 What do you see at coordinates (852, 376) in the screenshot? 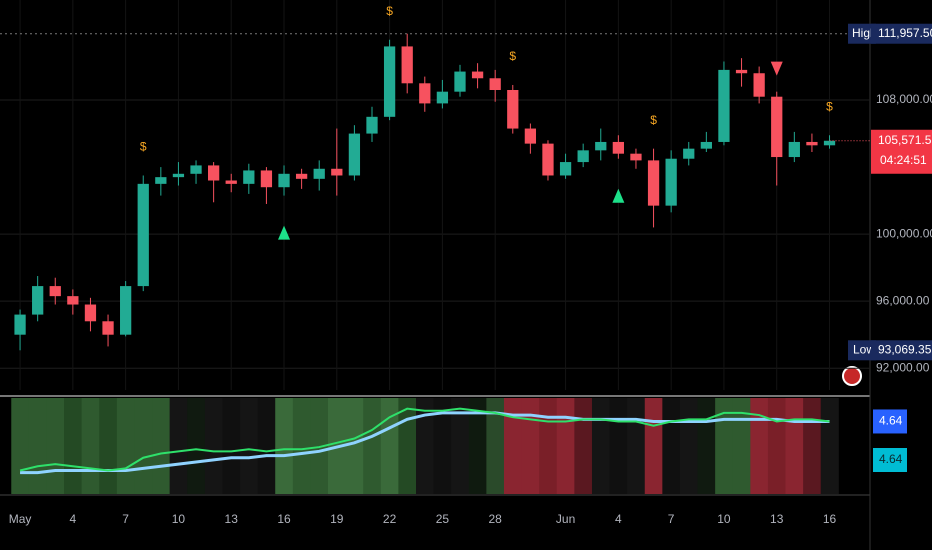
I see `logo-icon` at bounding box center [852, 376].